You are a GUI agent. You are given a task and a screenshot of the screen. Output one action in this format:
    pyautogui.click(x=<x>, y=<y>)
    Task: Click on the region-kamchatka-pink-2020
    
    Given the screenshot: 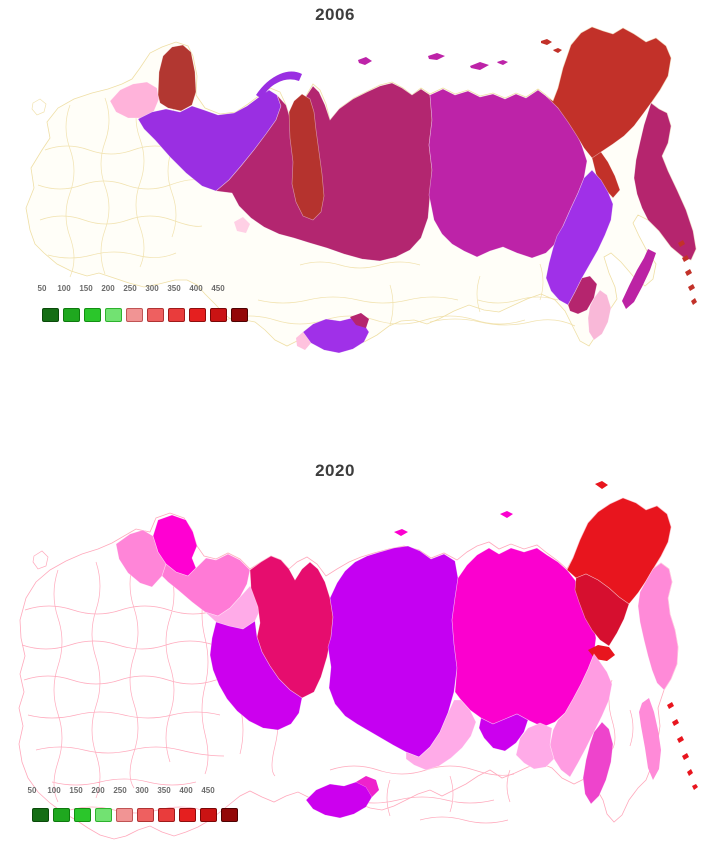 What is the action you would take?
    pyautogui.click(x=658, y=626)
    